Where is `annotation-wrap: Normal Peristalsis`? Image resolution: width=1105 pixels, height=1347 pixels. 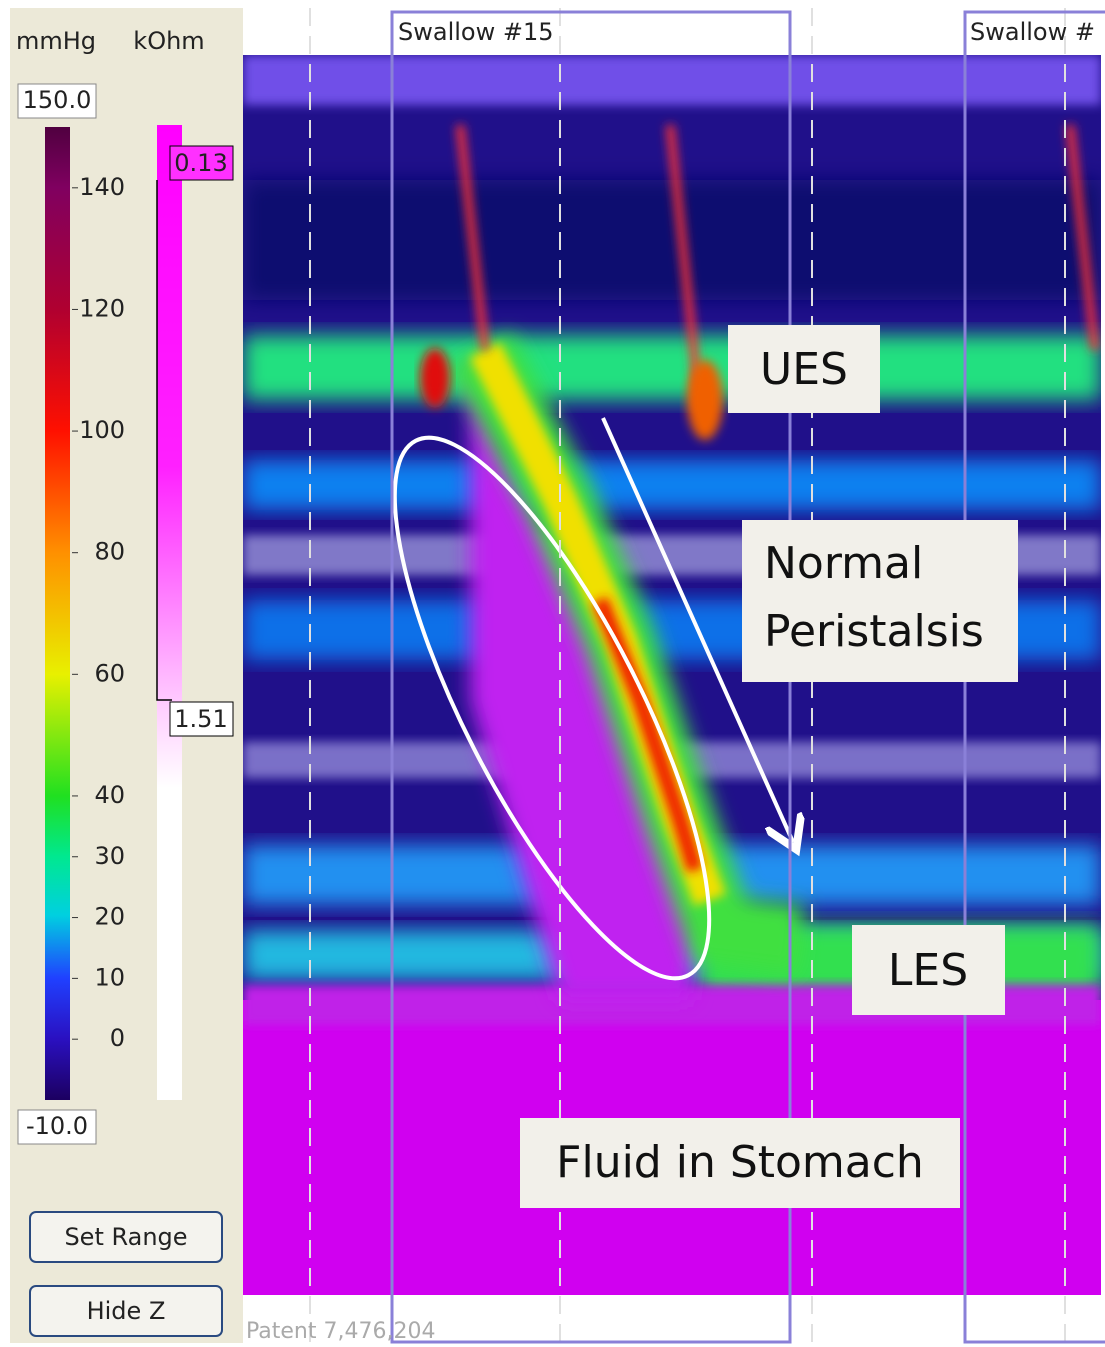 annotation-wrap: Normal Peristalsis is located at coordinates (874, 597).